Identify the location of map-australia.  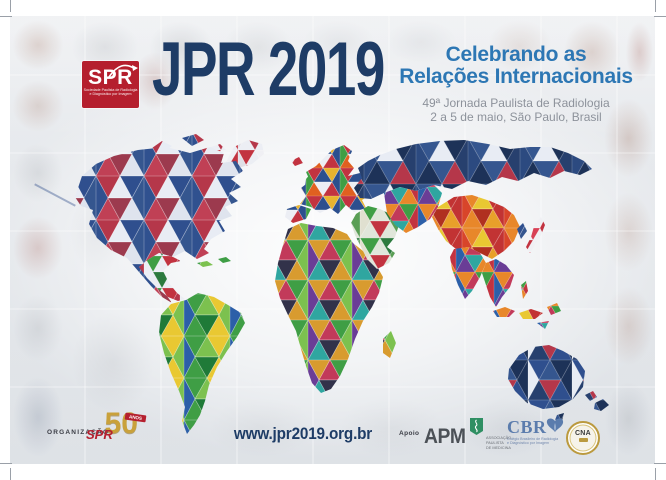
(546, 377).